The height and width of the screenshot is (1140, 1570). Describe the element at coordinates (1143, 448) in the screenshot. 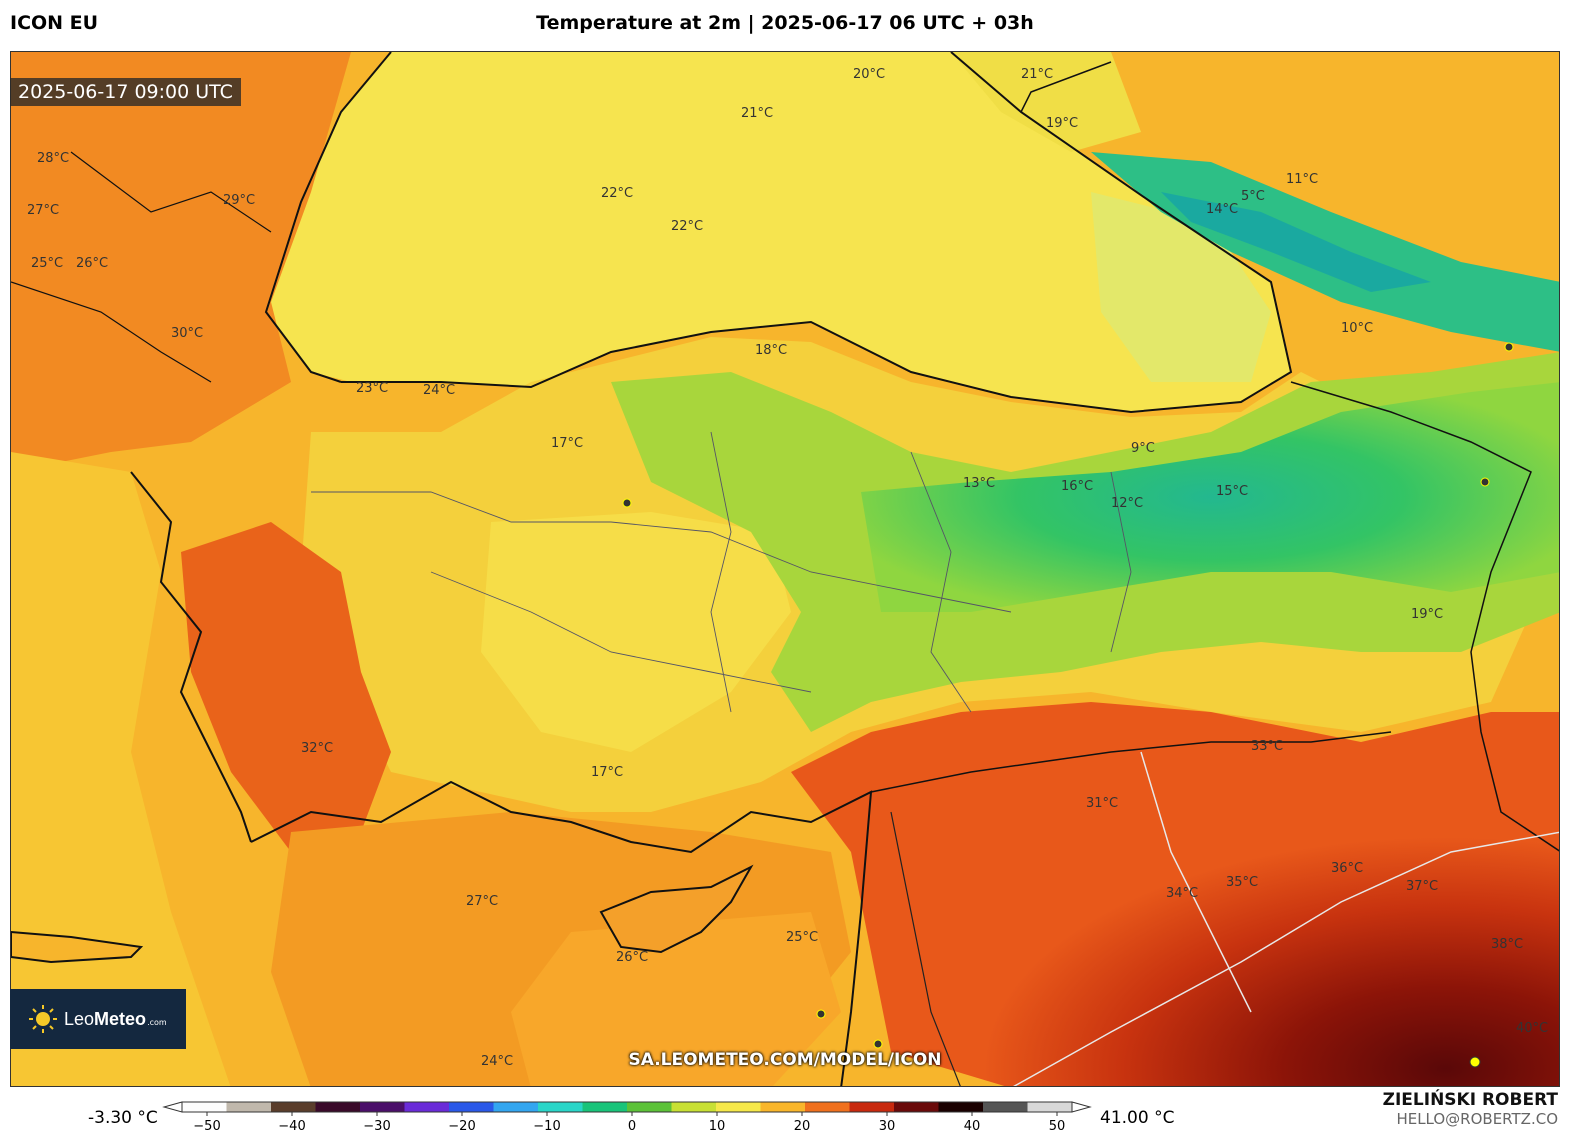

I see `isotherm-label: 9°C` at that location.